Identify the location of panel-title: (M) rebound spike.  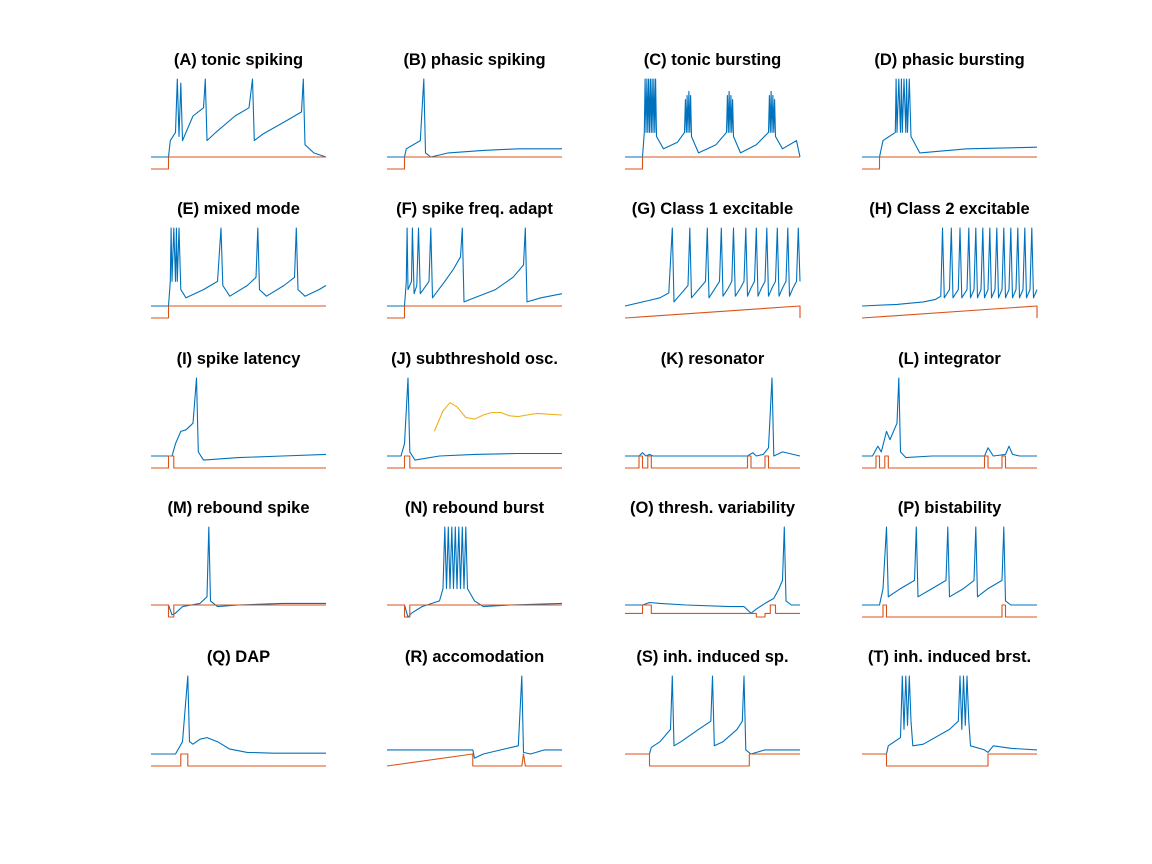
(238, 508).